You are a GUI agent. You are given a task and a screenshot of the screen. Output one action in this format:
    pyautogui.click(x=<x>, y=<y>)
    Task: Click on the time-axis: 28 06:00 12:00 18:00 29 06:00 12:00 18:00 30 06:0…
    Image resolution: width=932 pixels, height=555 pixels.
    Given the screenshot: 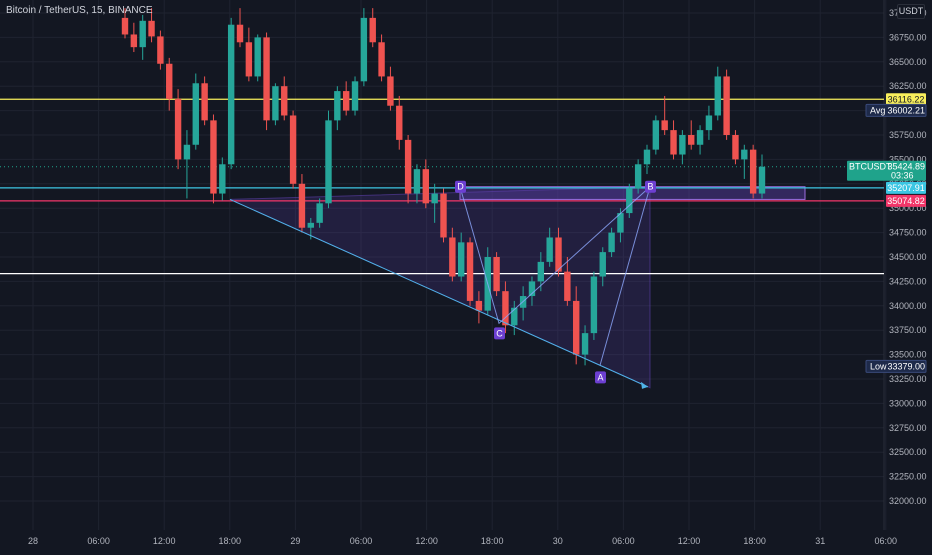 What is the action you would take?
    pyautogui.click(x=462, y=541)
    